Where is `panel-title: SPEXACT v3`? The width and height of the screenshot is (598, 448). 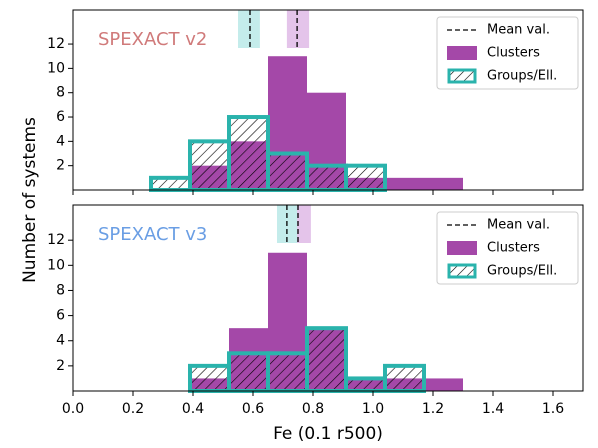 panel-title: SPEXACT v3 is located at coordinates (152, 234).